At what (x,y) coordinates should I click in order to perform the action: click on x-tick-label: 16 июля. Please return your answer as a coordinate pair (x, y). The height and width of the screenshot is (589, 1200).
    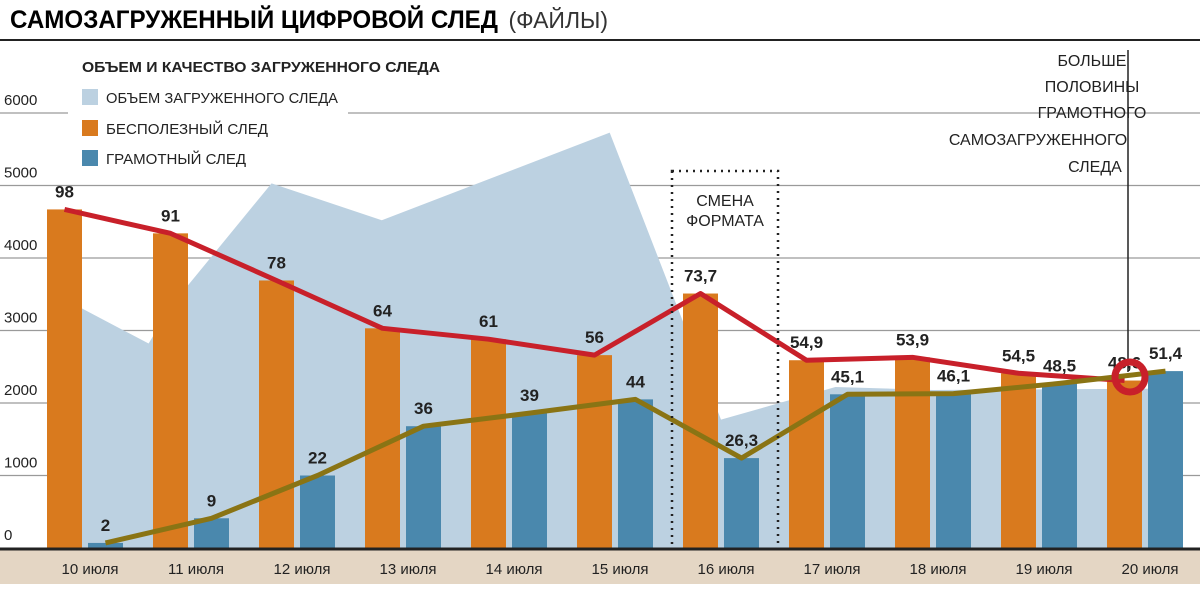
    Looking at the image, I should click on (725, 569).